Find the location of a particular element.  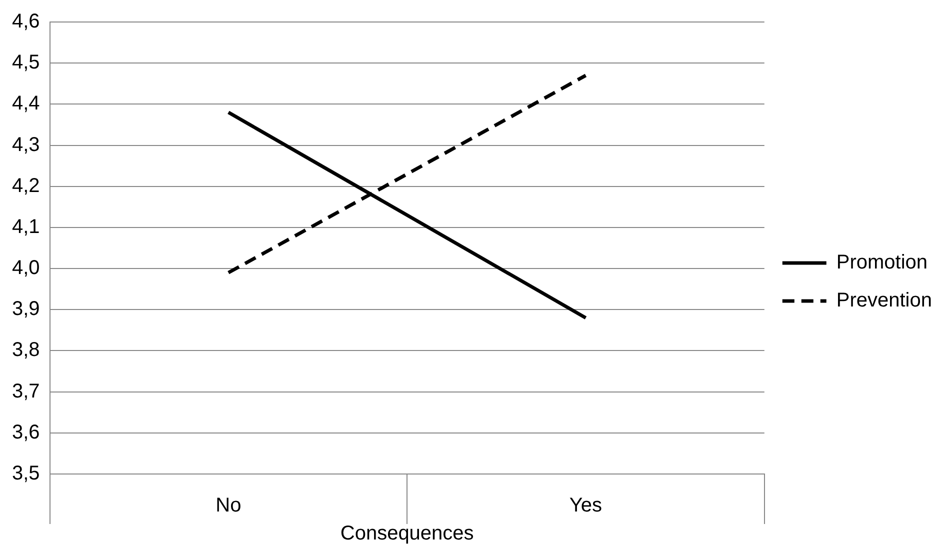

x-tick-label: No is located at coordinates (229, 505).